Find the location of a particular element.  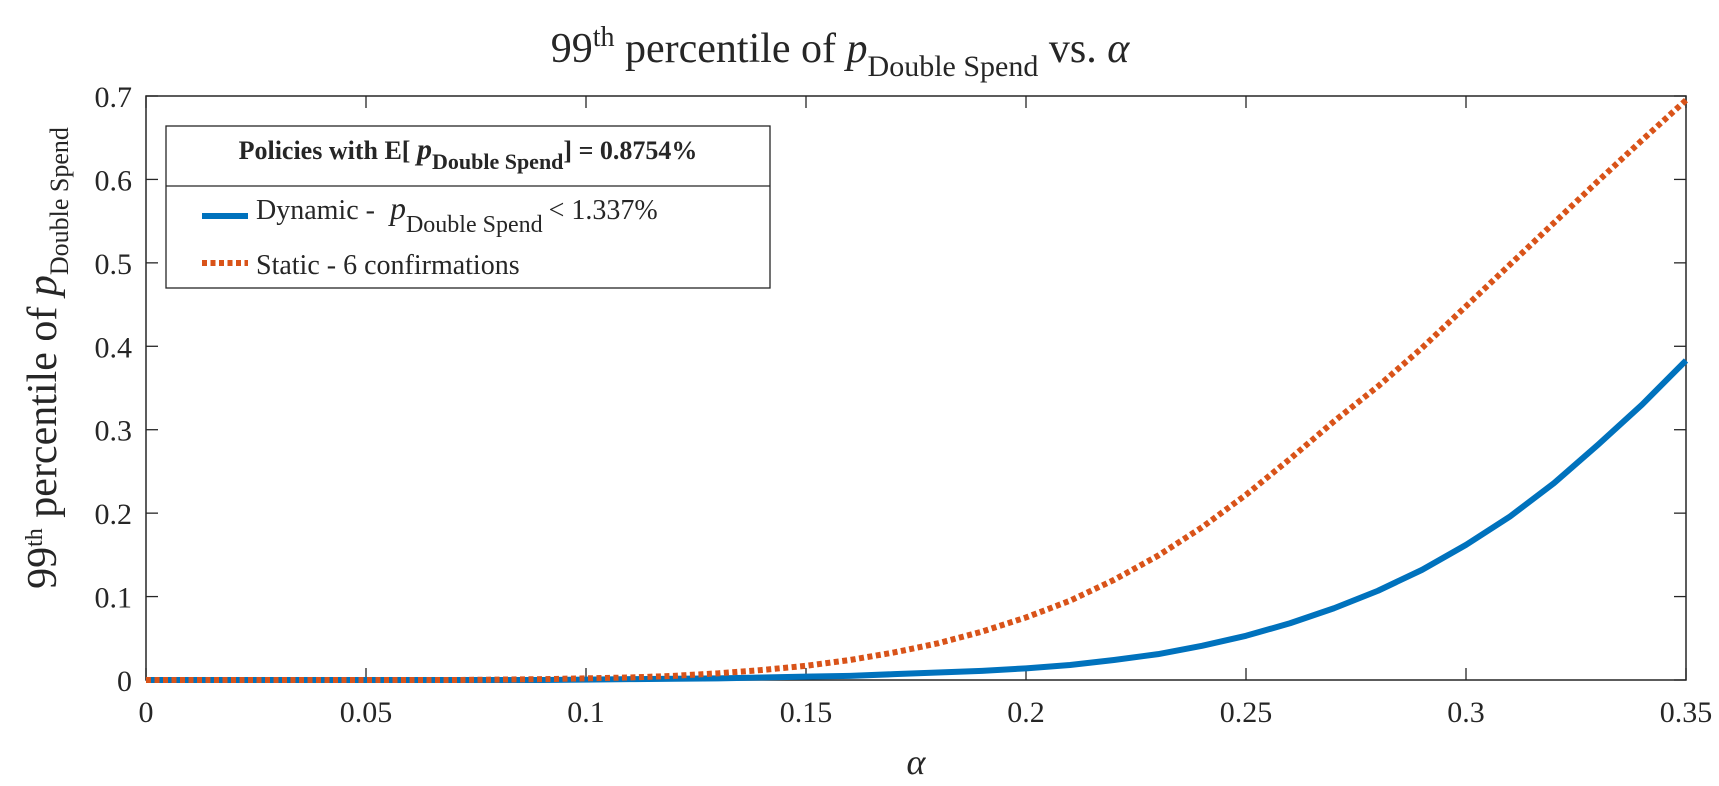

title-middle: percentile of is located at coordinates (731, 49).